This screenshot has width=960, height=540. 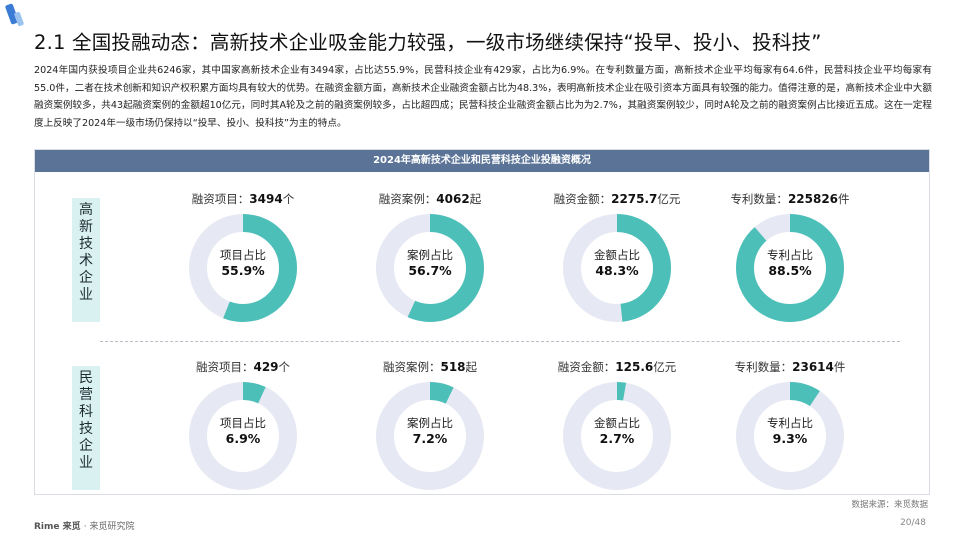 I want to click on metric-card: 融资案例：518起 案例占比 7.2%, so click(x=430, y=425).